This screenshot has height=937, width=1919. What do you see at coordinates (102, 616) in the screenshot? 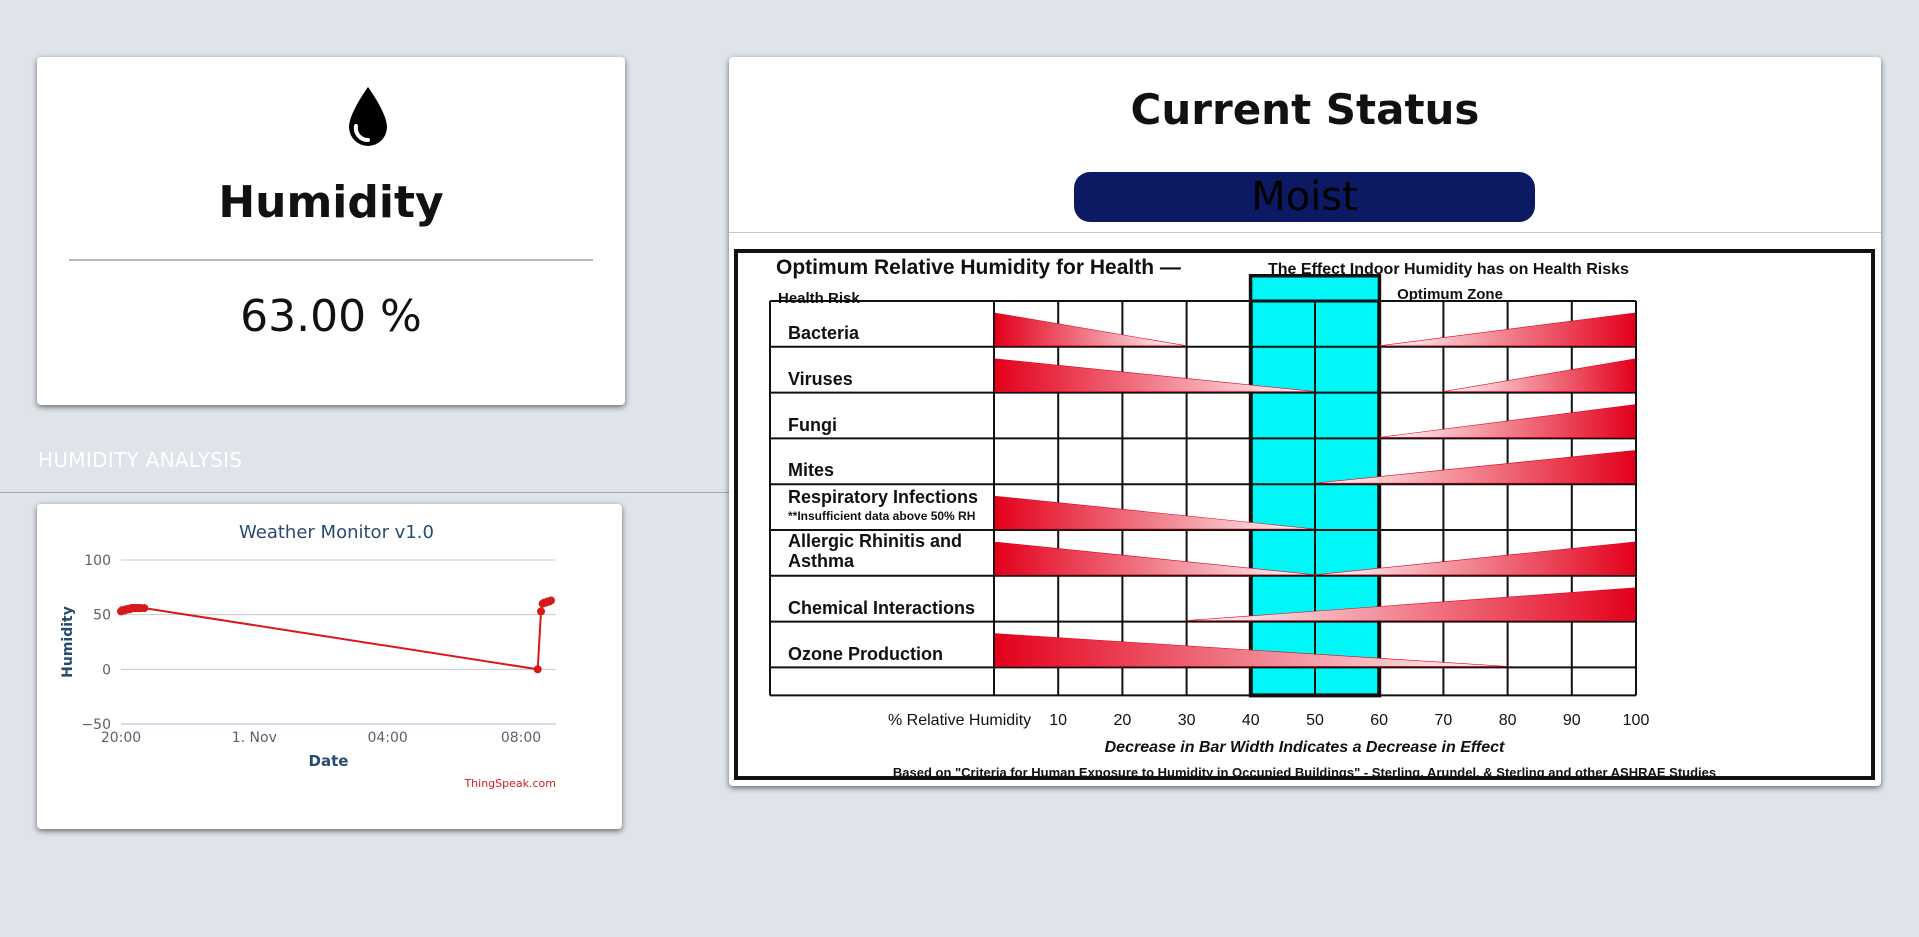
I see `y-tick-label: 50` at bounding box center [102, 616].